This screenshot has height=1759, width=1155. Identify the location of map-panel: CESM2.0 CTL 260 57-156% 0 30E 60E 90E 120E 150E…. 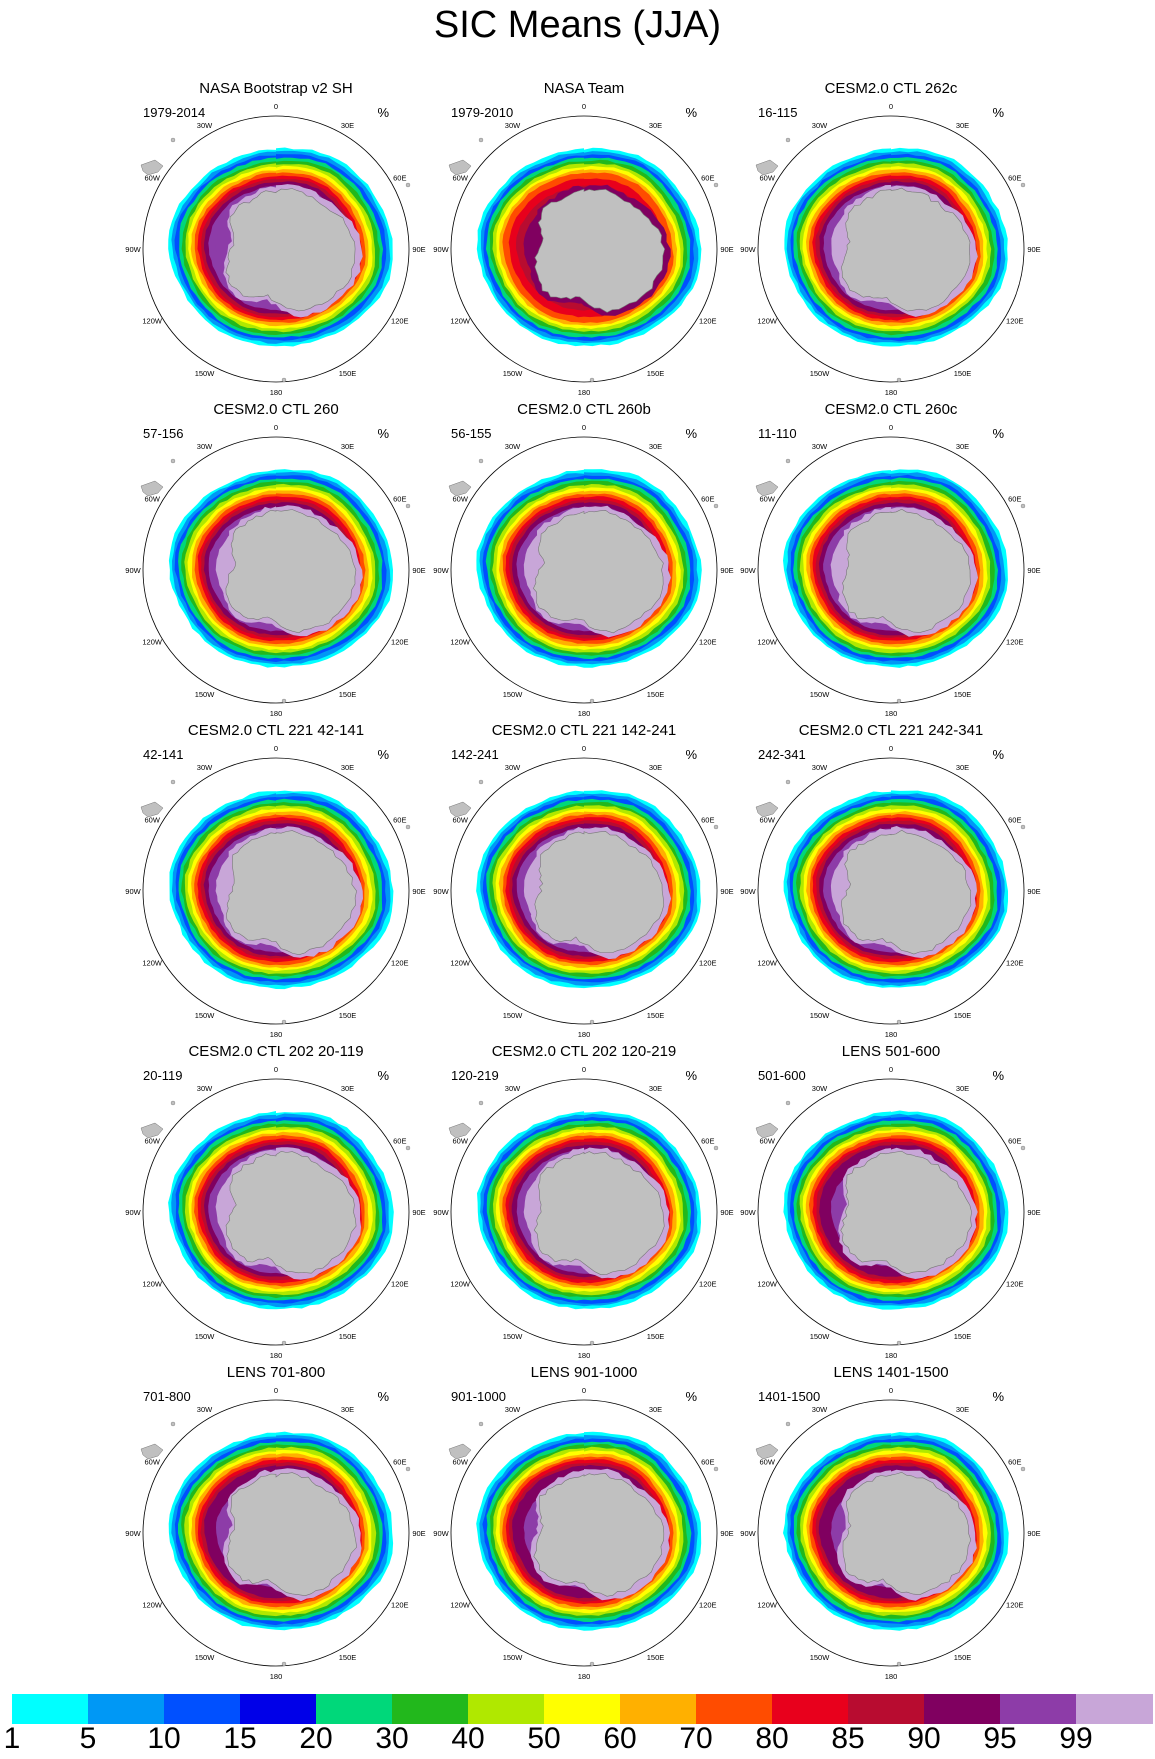
(276, 559).